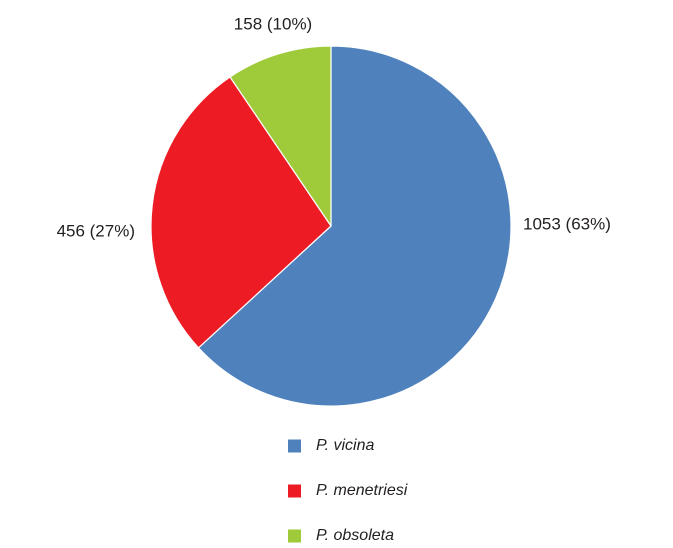 The height and width of the screenshot is (548, 673). Describe the element at coordinates (355, 535) in the screenshot. I see `legend-label-p-obsoleta: P. obsoleta` at that location.